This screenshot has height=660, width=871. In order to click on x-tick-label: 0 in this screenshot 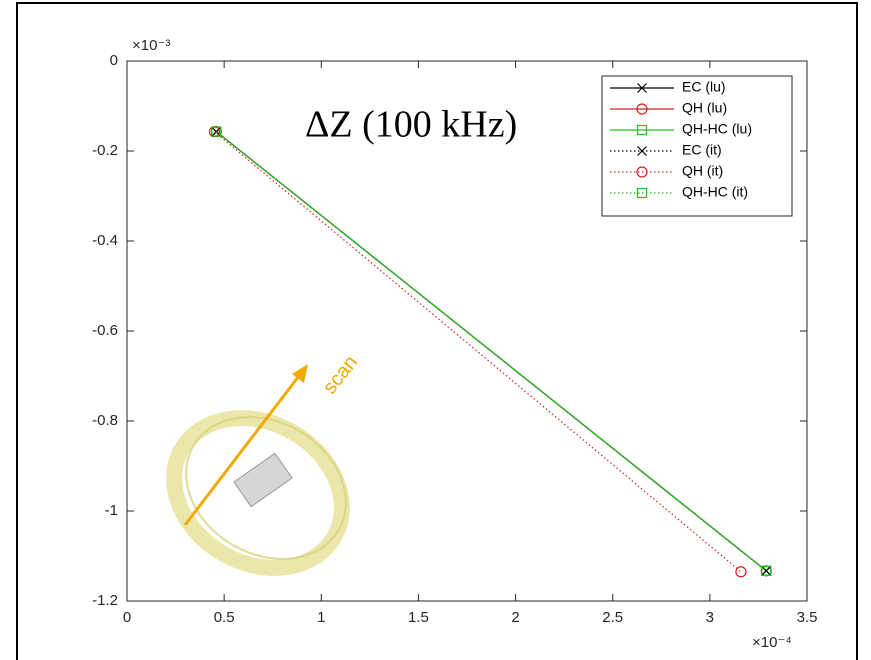, I will do `click(127, 617)`.